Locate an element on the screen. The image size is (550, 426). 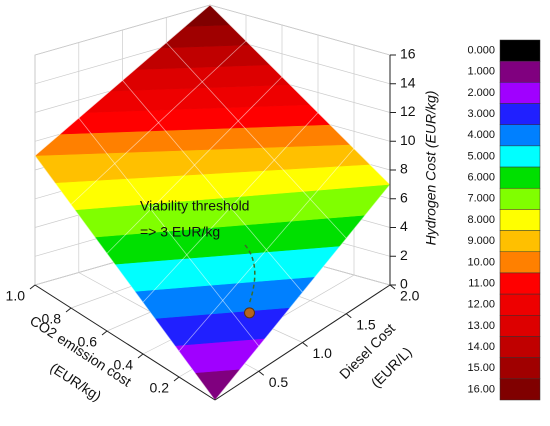
colorbar-label: 3.000 is located at coordinates (481, 114).